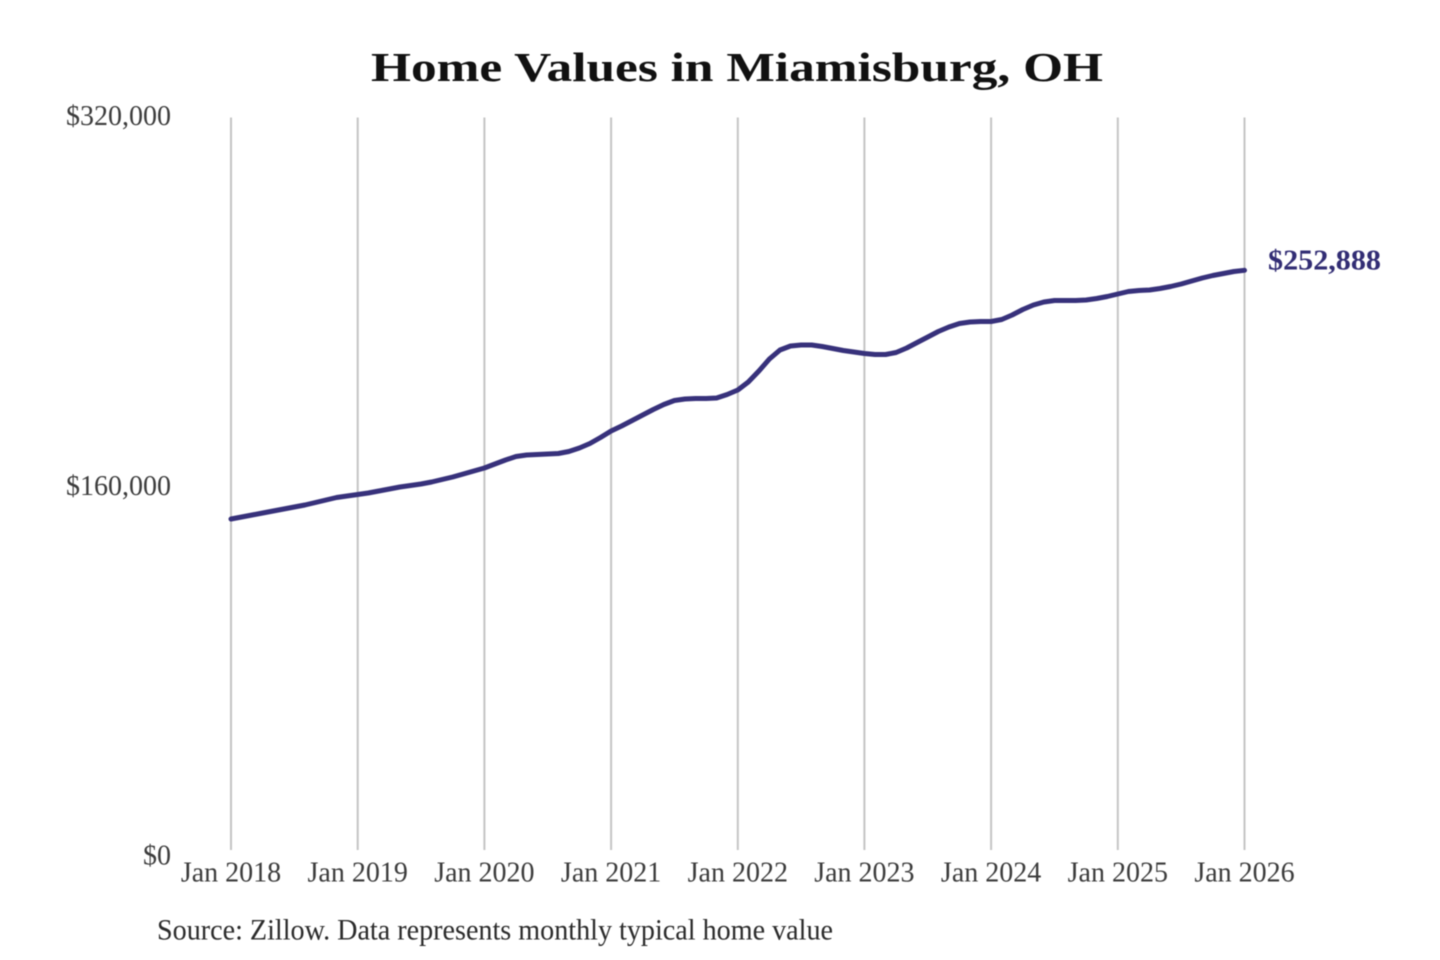  What do you see at coordinates (484, 873) in the screenshot?
I see `svg-text: Jan 2020` at bounding box center [484, 873].